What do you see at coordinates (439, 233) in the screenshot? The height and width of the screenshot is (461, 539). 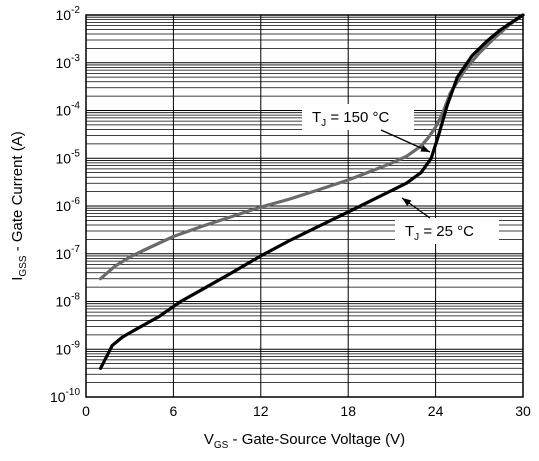 I see `annotation-label-tj-25c: TJ = 25 °C` at bounding box center [439, 233].